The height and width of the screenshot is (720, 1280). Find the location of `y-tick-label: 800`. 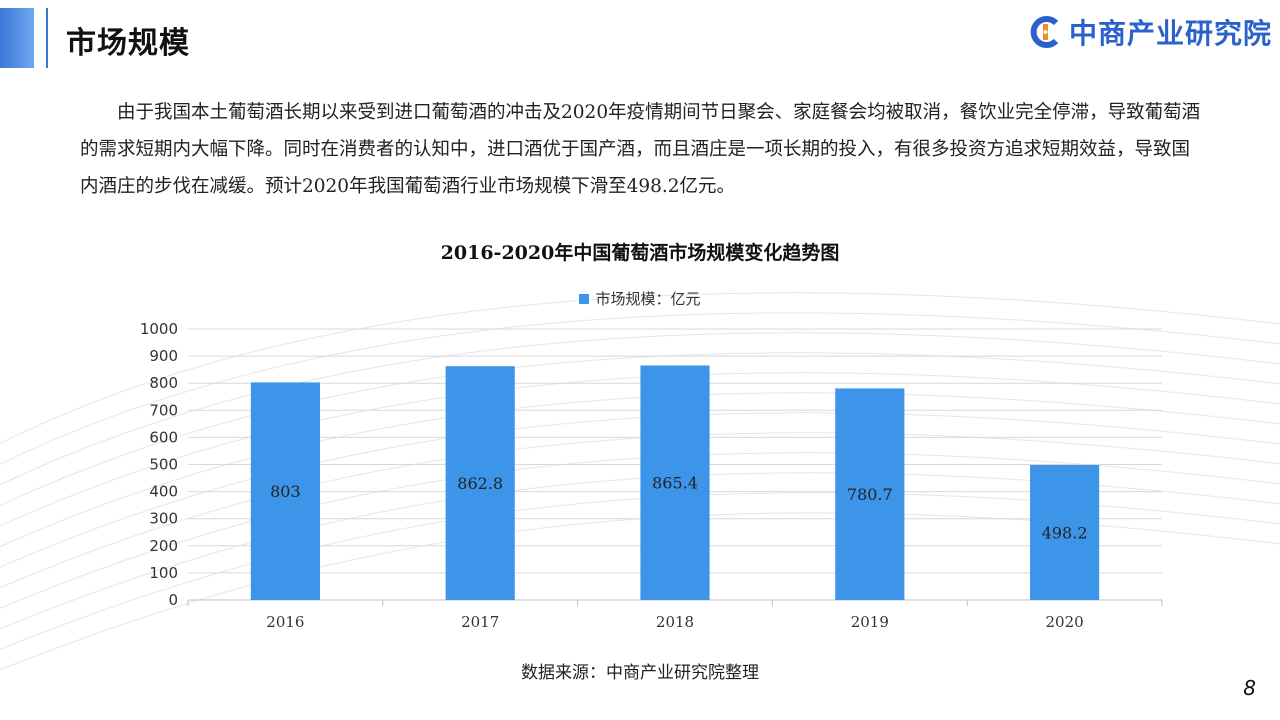

y-tick-label: 800 is located at coordinates (163, 383).